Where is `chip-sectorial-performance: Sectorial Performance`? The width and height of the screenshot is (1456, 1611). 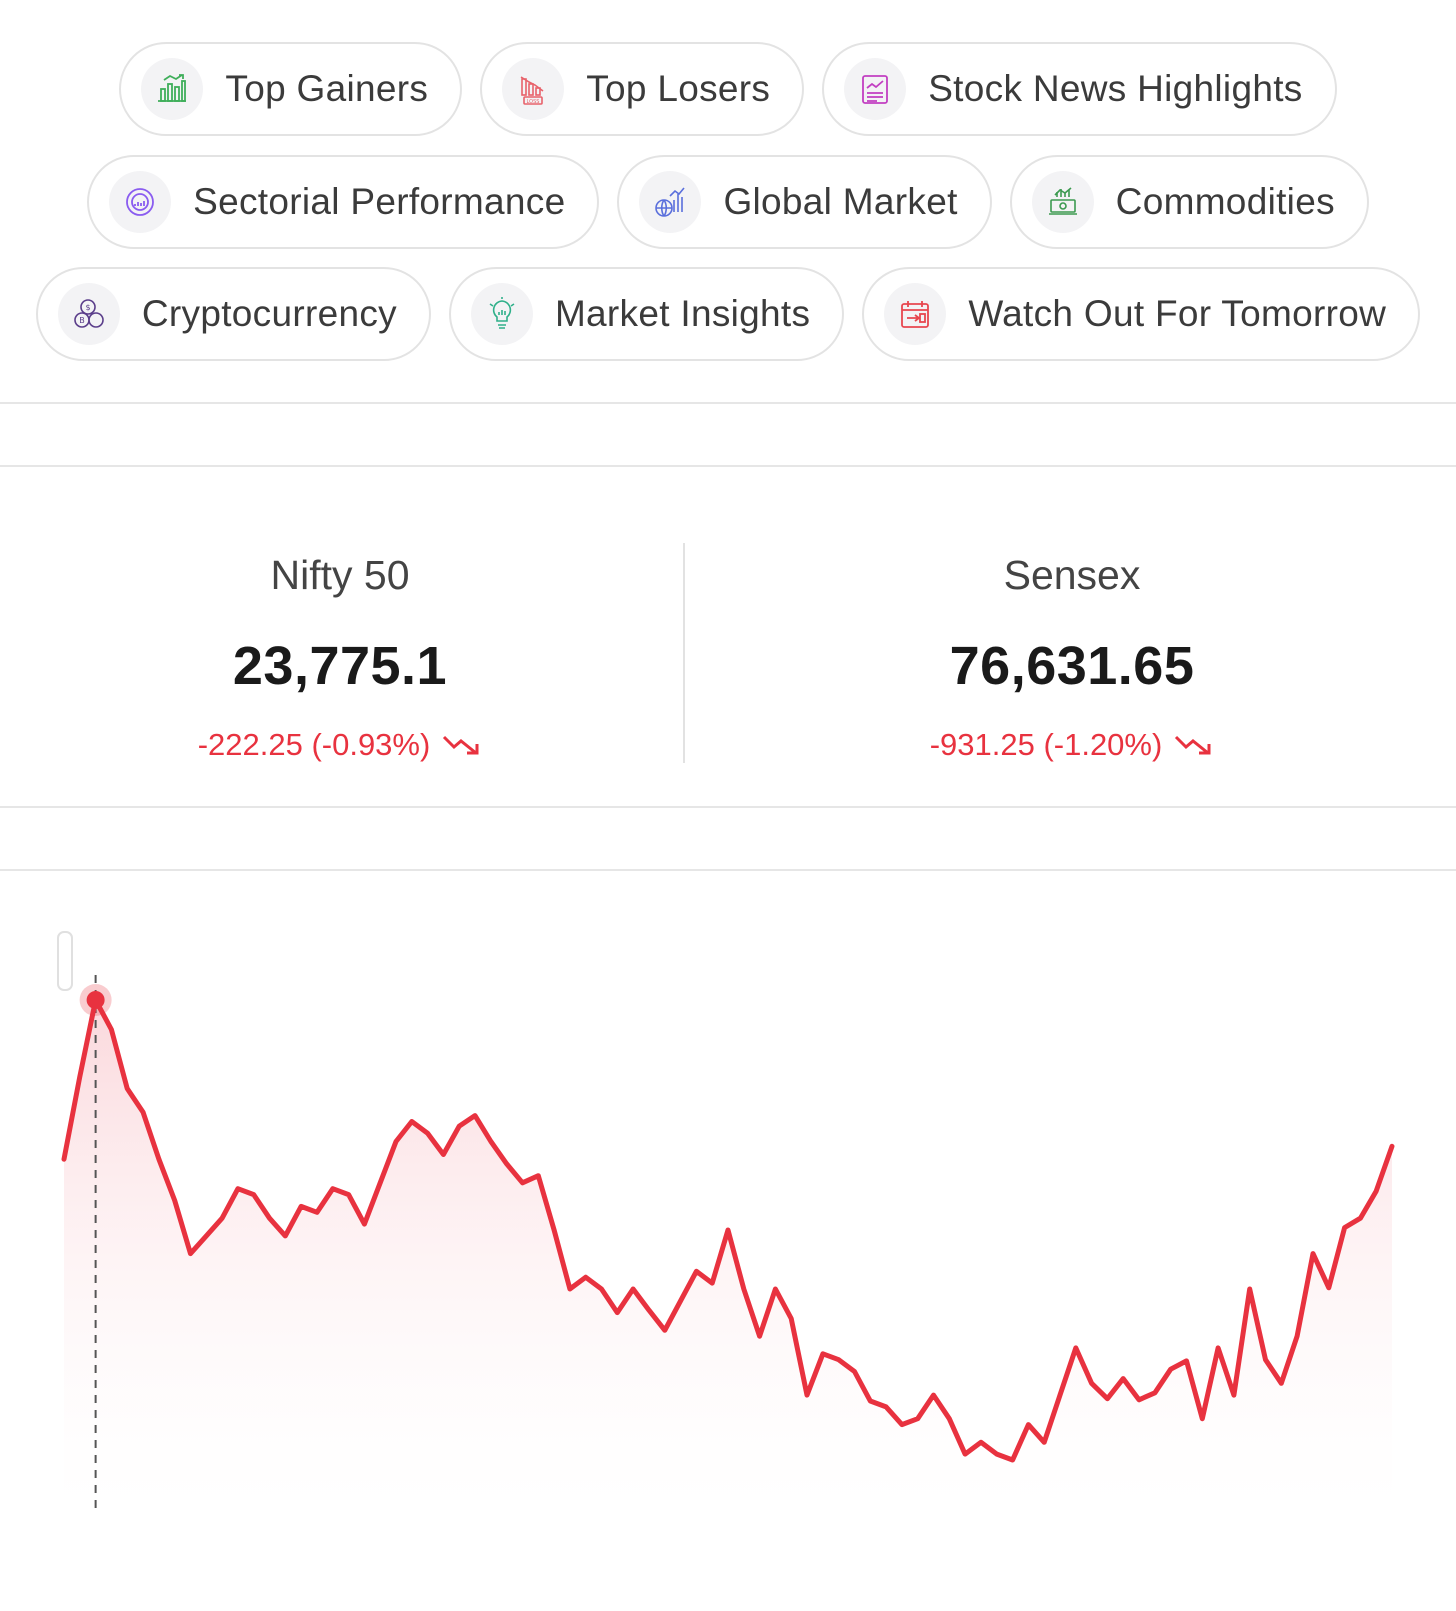
chip-sectorial-performance: Sectorial Performance is located at coordinates (343, 202).